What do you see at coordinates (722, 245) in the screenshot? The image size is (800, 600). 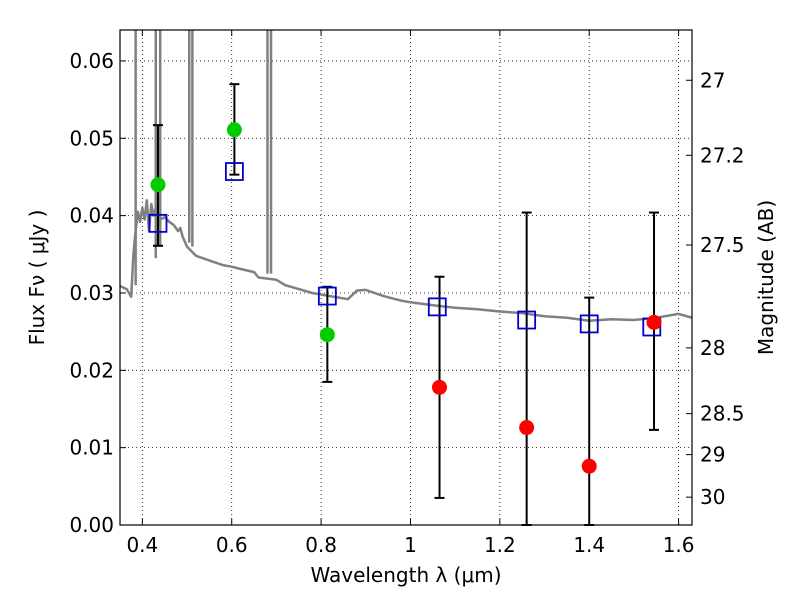 I see `y2-tick-label: 27.5` at bounding box center [722, 245].